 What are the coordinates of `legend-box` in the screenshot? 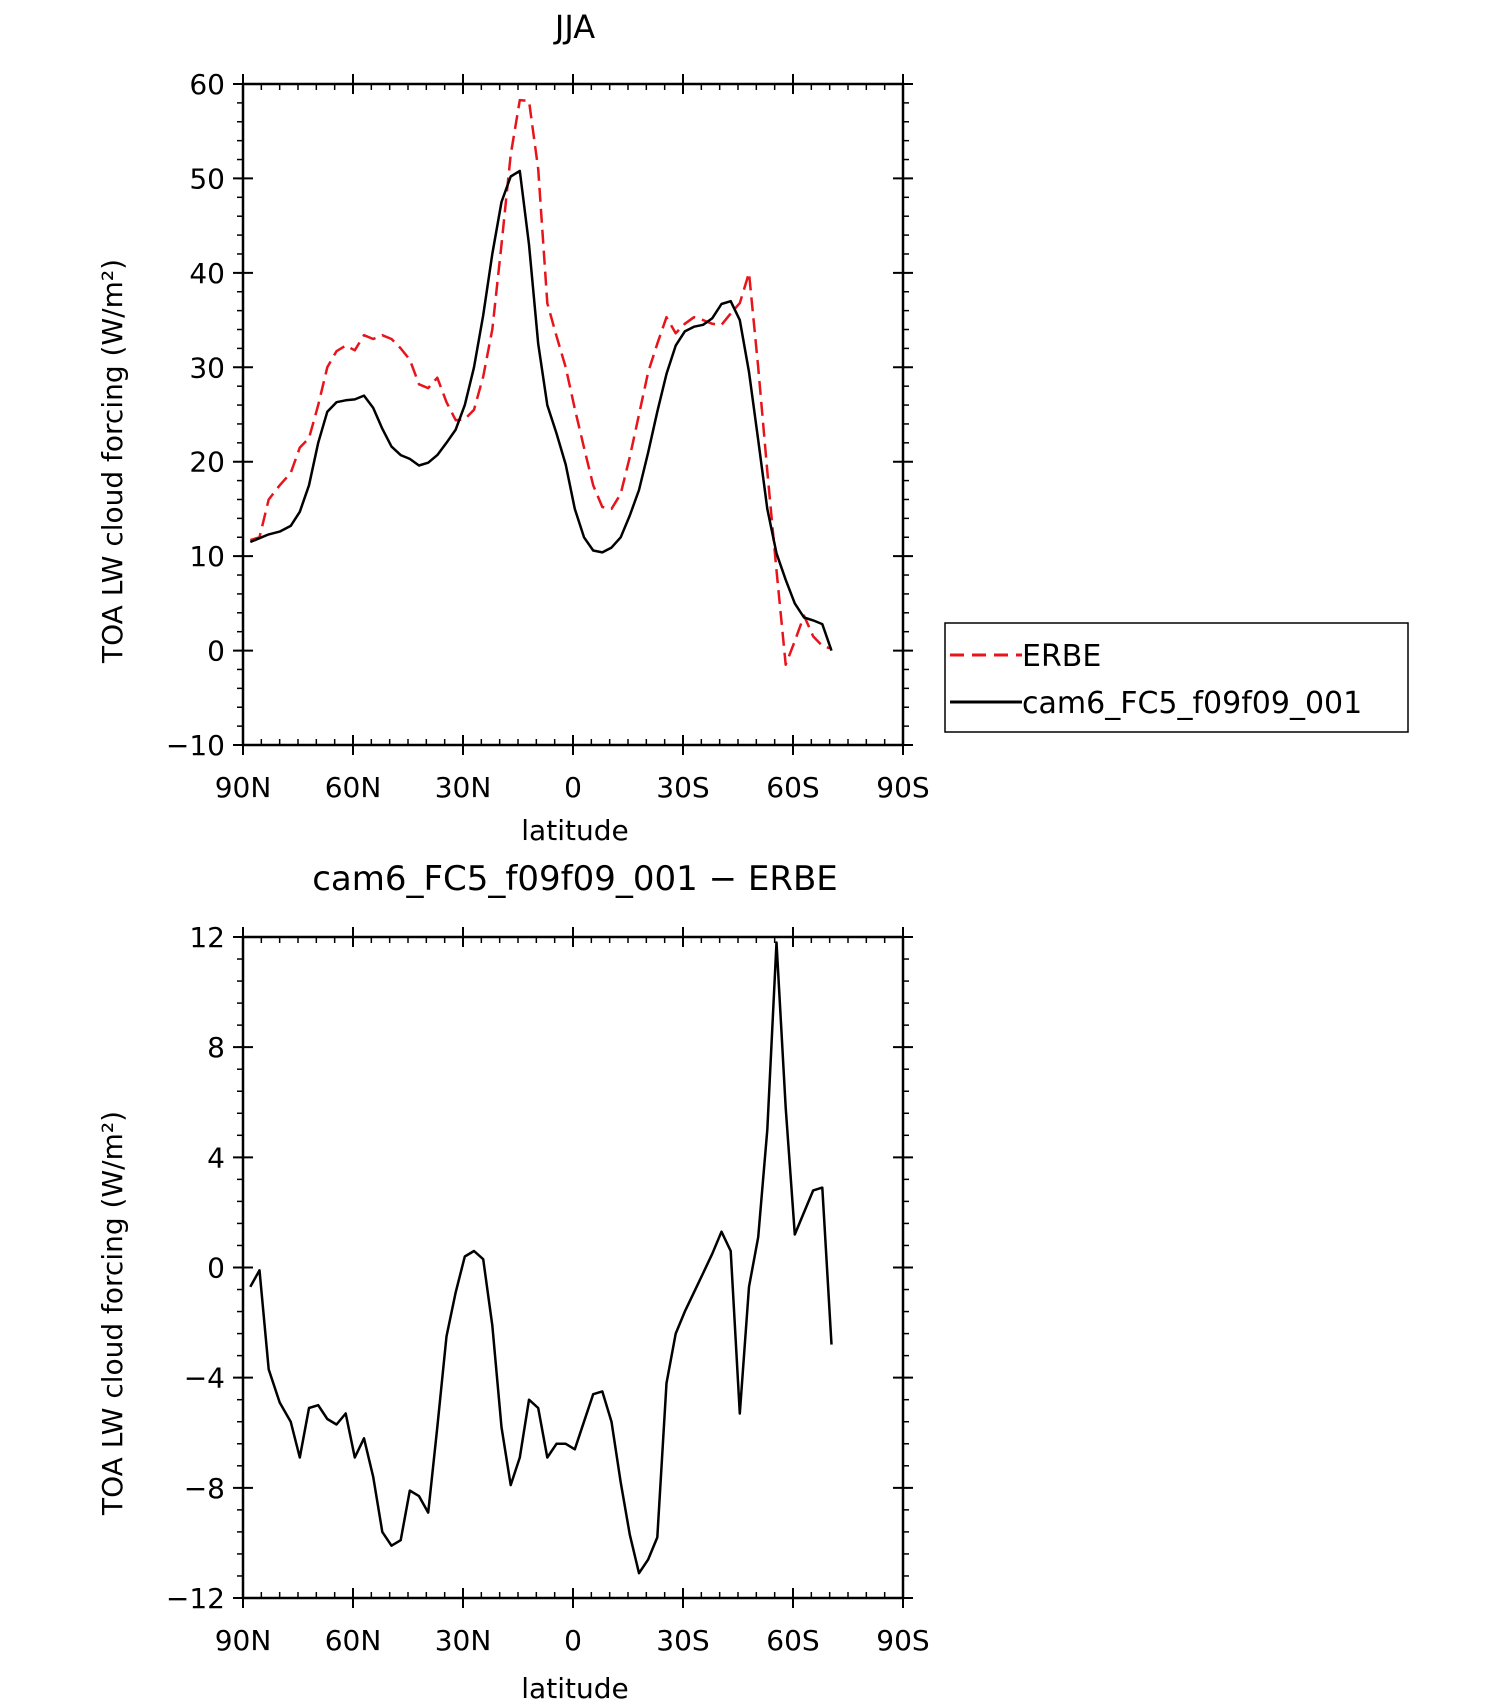 It's located at (1176, 677).